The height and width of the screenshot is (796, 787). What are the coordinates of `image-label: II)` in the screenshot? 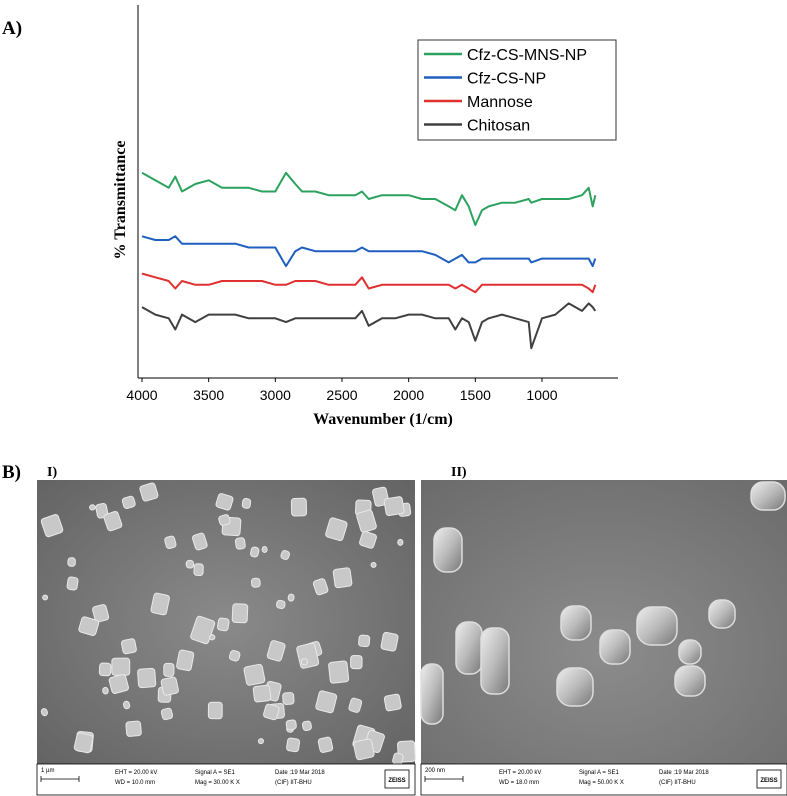 It's located at (459, 472).